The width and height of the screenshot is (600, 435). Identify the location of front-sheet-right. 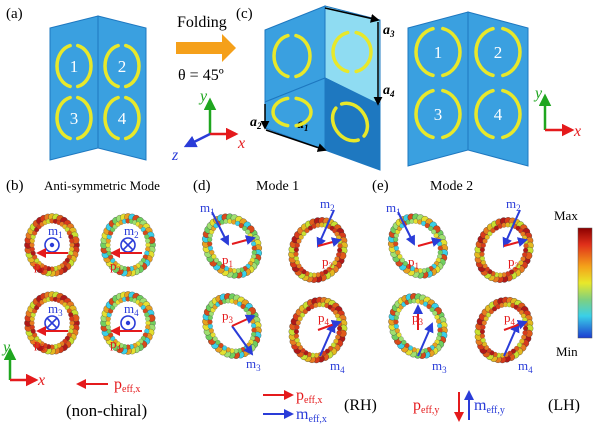
(498, 89).